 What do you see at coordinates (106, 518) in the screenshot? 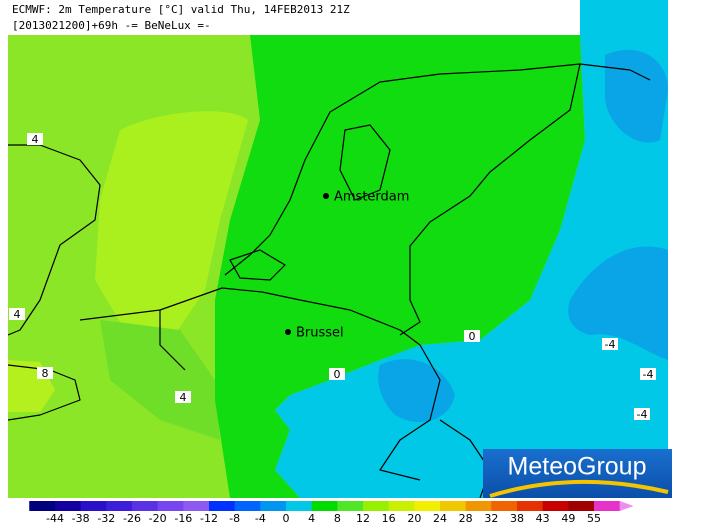
I see `colorbar-label: -32` at bounding box center [106, 518].